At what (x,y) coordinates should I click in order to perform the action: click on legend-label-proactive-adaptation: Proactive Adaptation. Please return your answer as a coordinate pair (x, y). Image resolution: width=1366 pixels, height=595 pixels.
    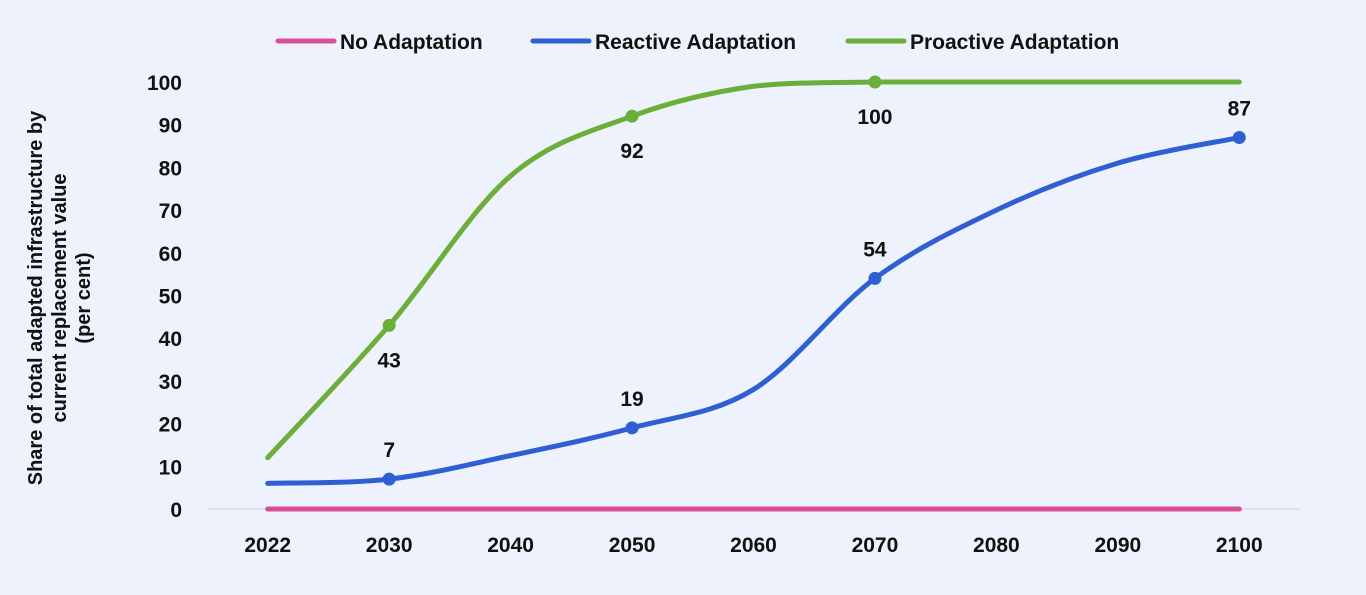
    Looking at the image, I should click on (1014, 42).